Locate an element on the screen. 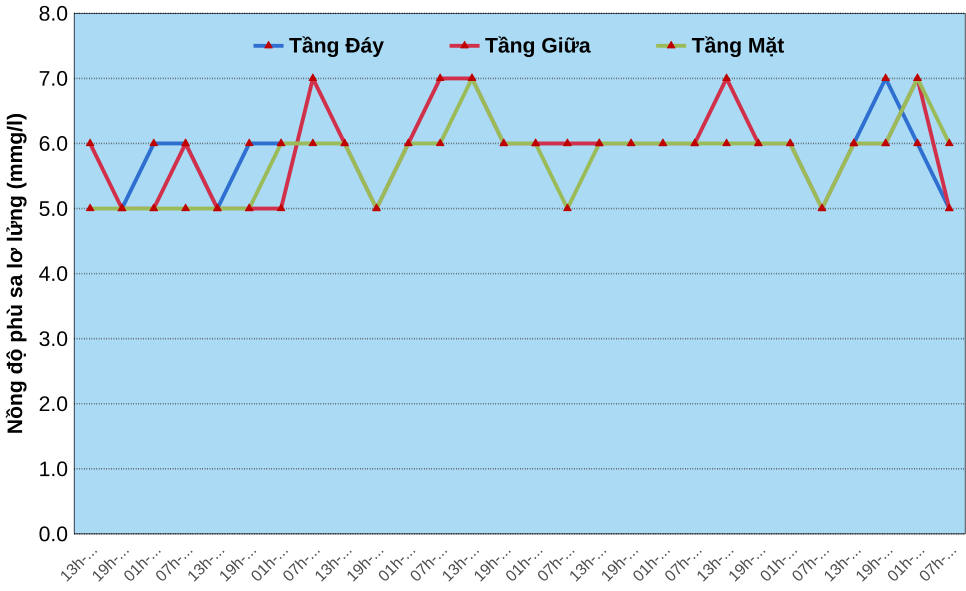 Image resolution: width=966 pixels, height=591 pixels. y-tick-label: 5.0 is located at coordinates (54, 208).